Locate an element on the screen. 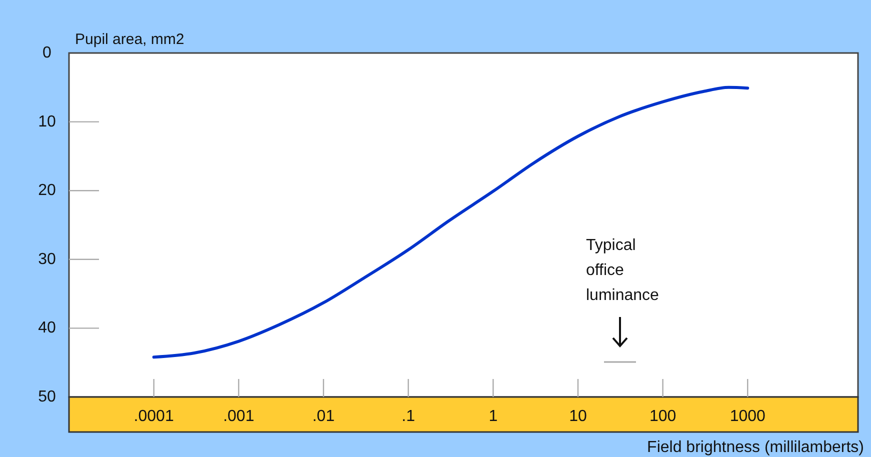 The width and height of the screenshot is (871, 457). x-axis-title: Field brightness (millilamberts) is located at coordinates (755, 447).